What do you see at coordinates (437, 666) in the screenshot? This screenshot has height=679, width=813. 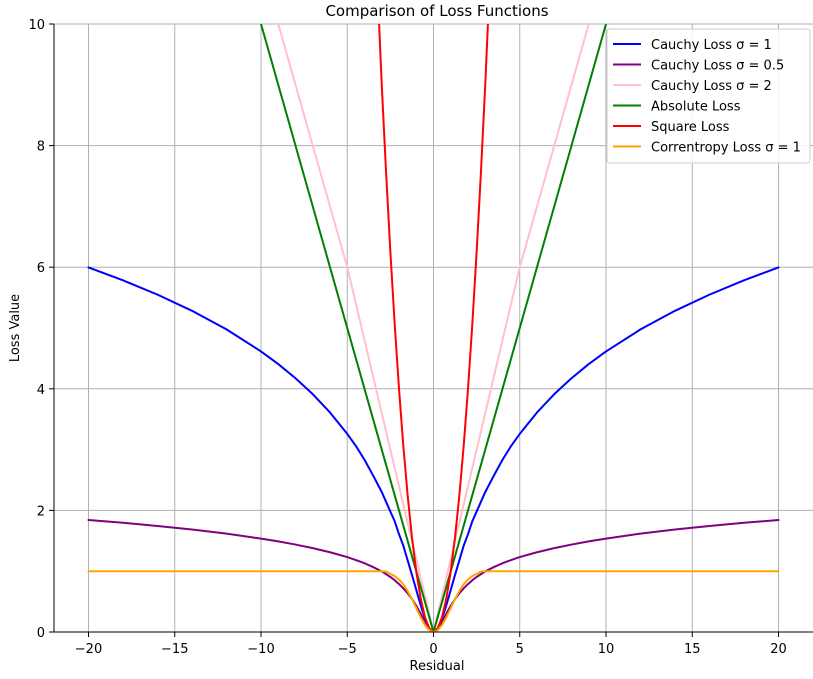 I see `x-axis-label: Residual` at bounding box center [437, 666].